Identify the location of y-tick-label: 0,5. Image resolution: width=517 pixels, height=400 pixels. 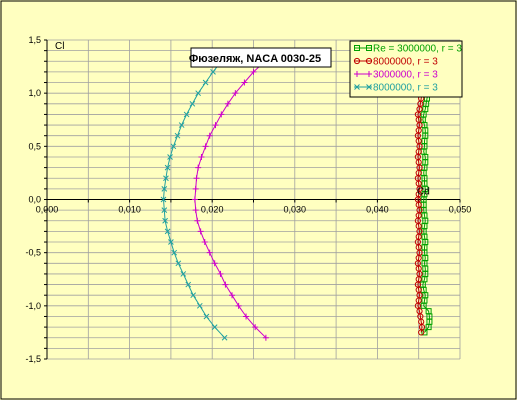
(34, 146).